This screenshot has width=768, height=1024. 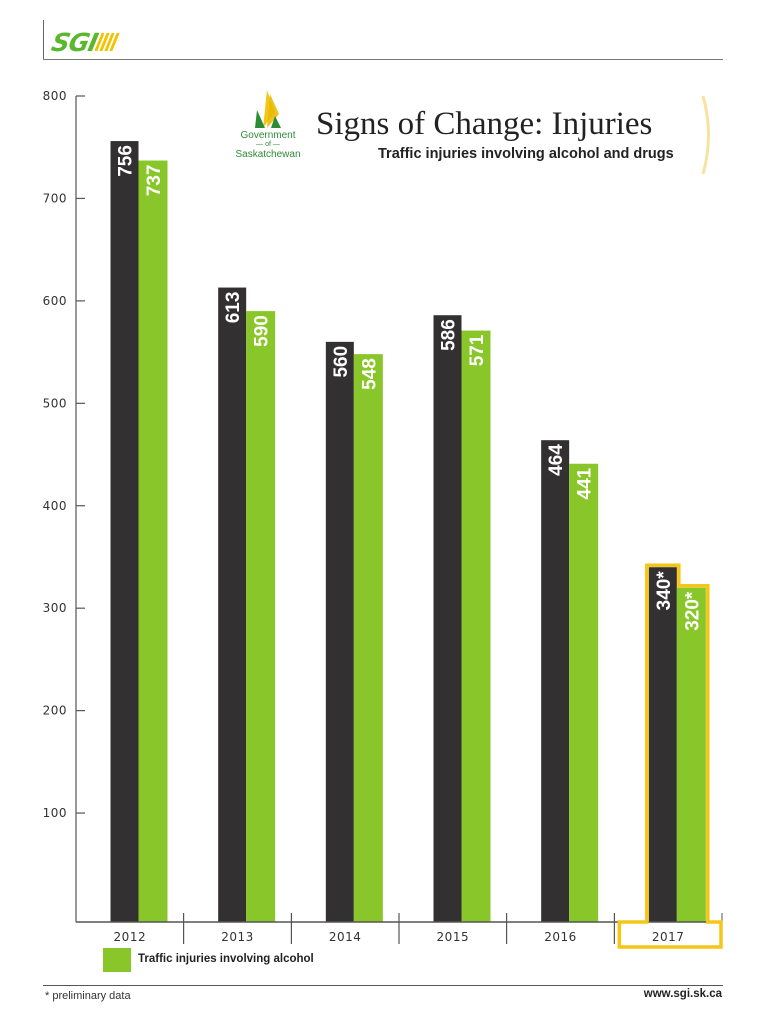 What do you see at coordinates (556, 460) in the screenshot?
I see `data-label-2016-alcohol-drugs: 464` at bounding box center [556, 460].